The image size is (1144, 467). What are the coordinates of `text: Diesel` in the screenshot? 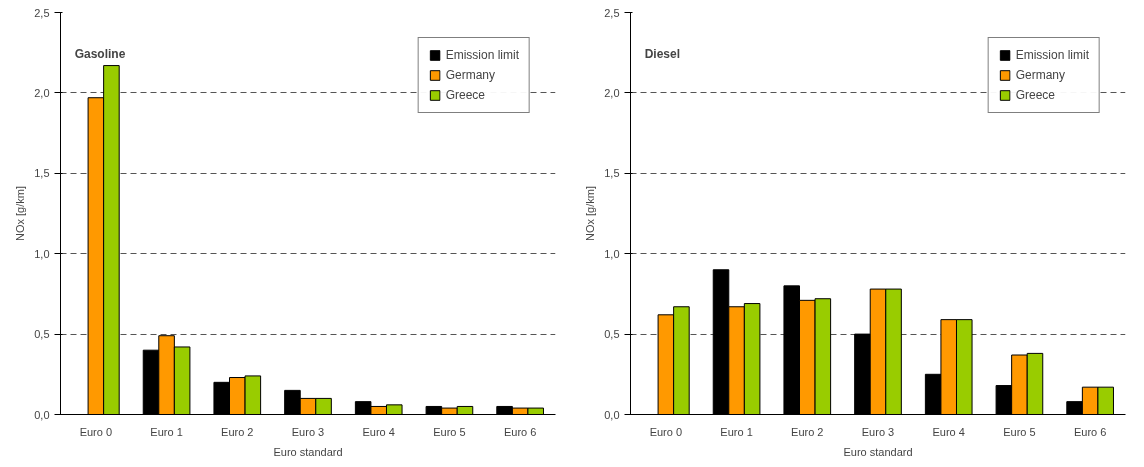 It's located at (662, 53).